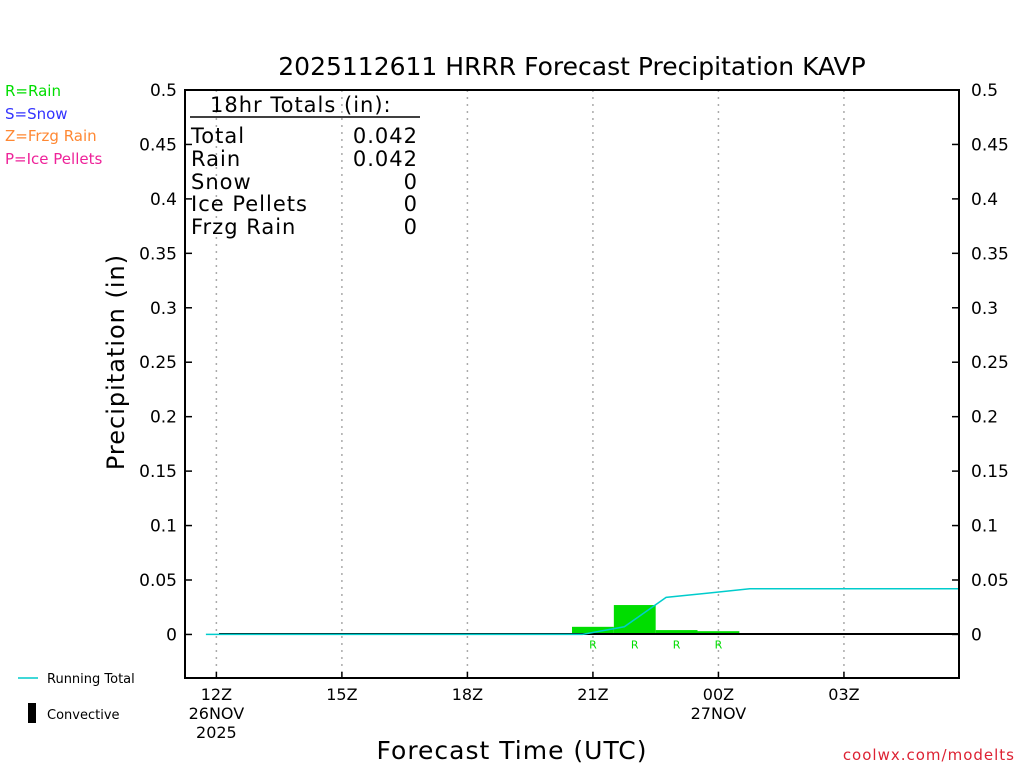 The height and width of the screenshot is (768, 1024). Describe the element at coordinates (990, 254) in the screenshot. I see `y-tick-label-right: 0.35` at that location.